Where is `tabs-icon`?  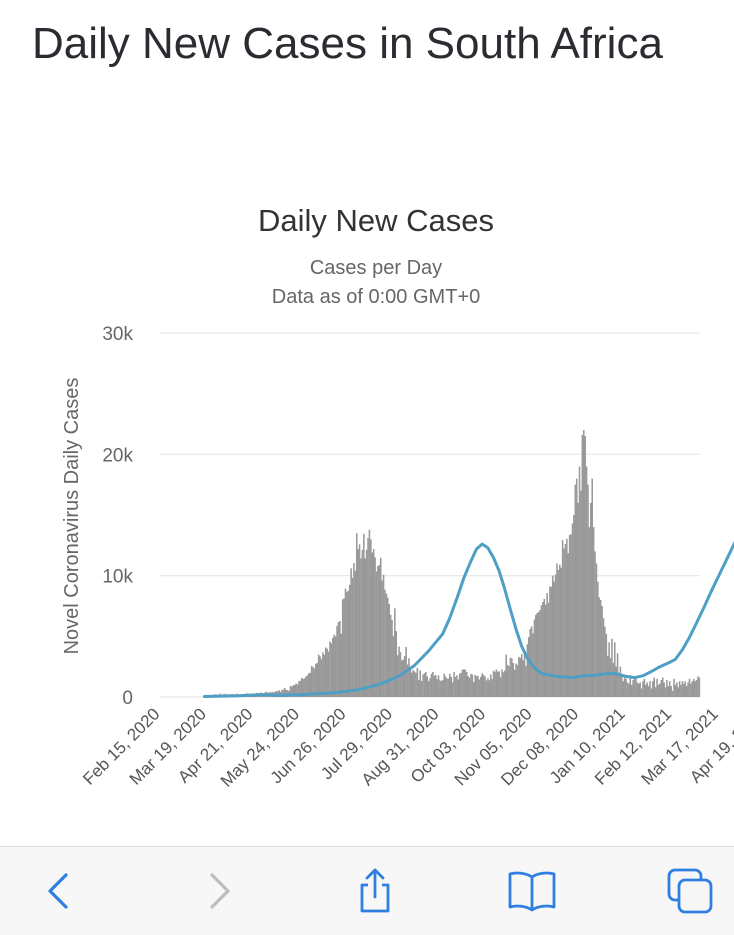 tabs-icon is located at coordinates (690, 891).